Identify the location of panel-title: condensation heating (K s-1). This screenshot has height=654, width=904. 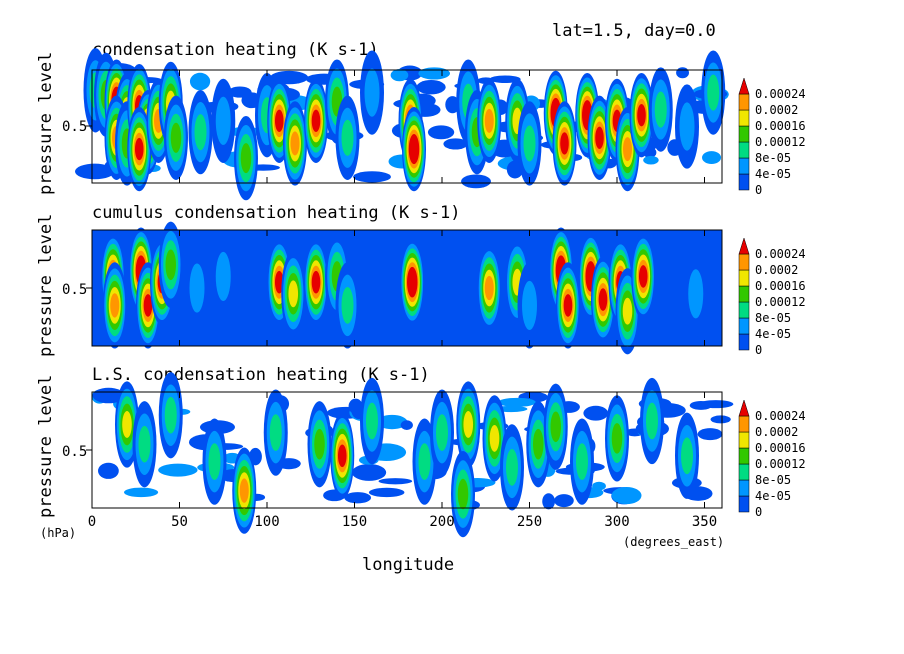
(235, 50).